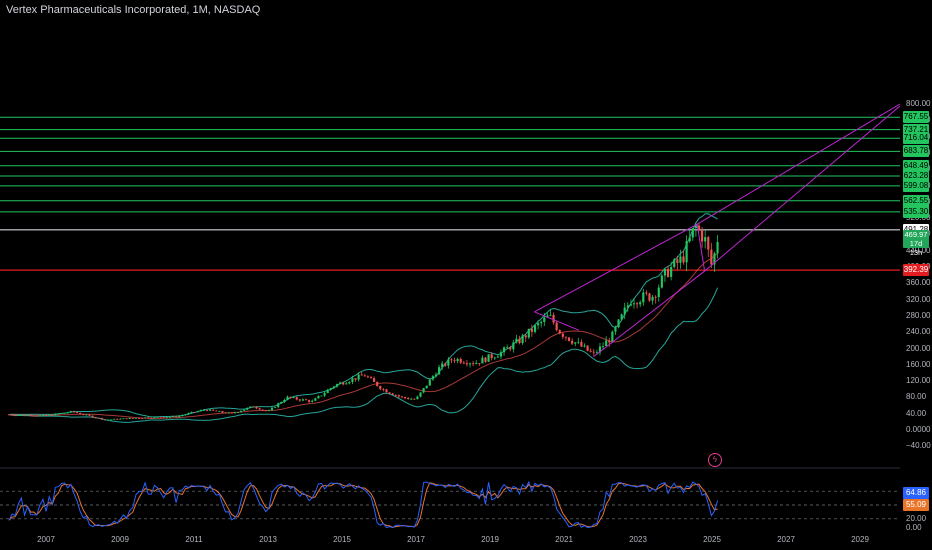 The width and height of the screenshot is (932, 550). What do you see at coordinates (786, 539) in the screenshot?
I see `time-axis-label: 2027` at bounding box center [786, 539].